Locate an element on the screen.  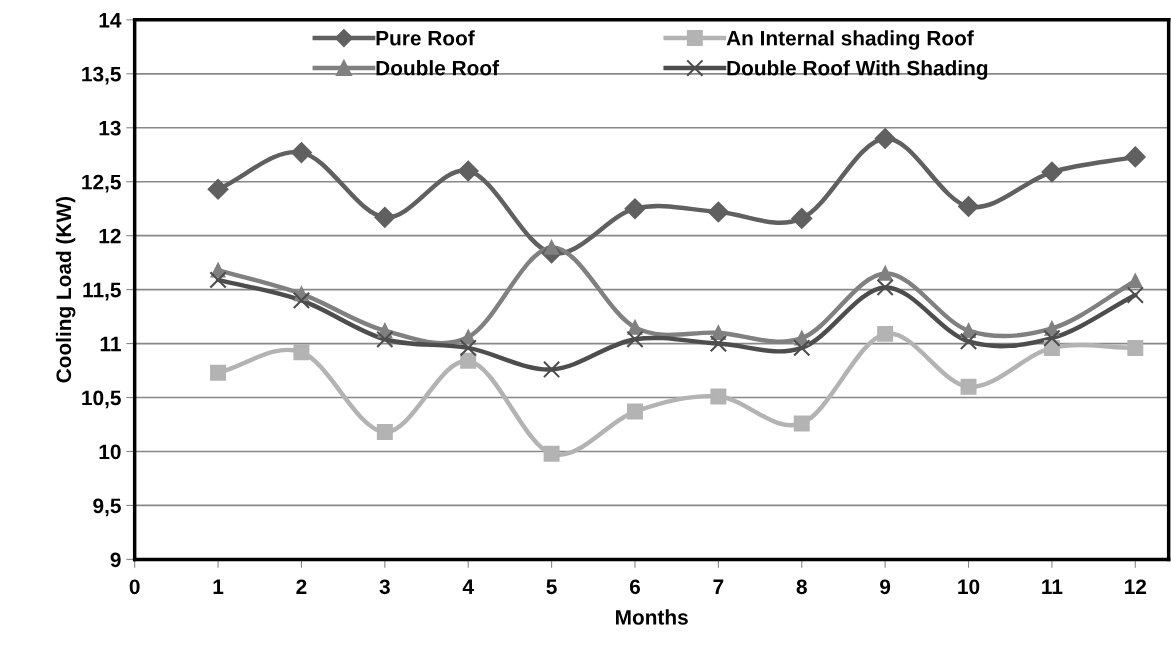
x-tick-label: 8 is located at coordinates (801, 587).